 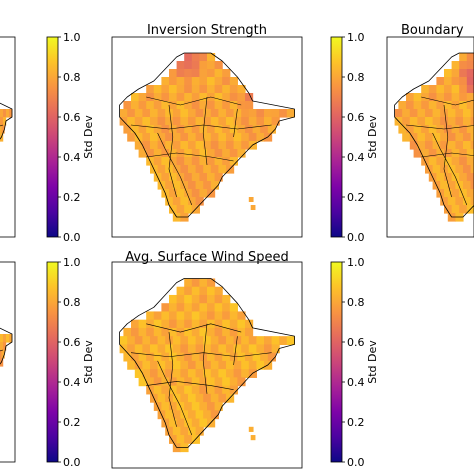 I want to click on colorbar-tick-label: 0.8, so click(x=72, y=302).